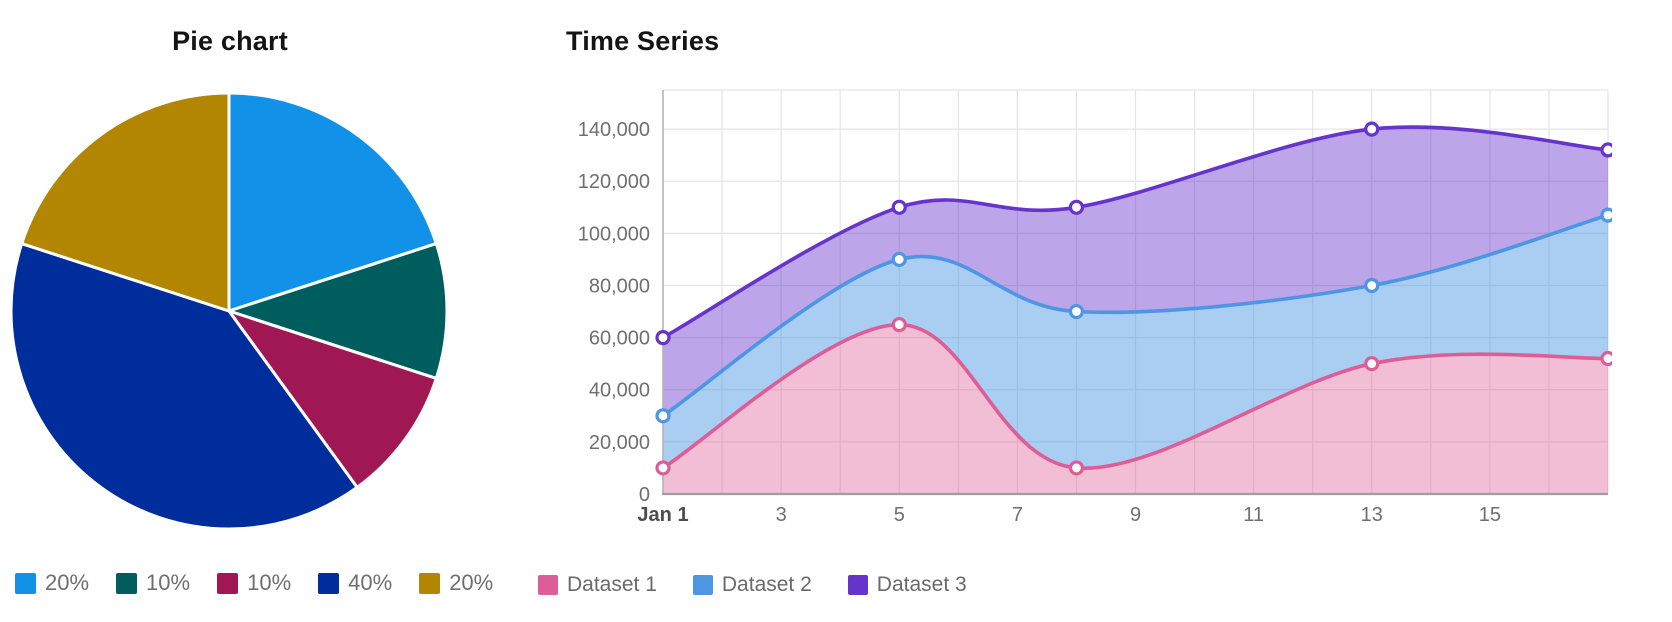 This screenshot has height=622, width=1672. I want to click on pie-chart-title: Pie chart, so click(230, 41).